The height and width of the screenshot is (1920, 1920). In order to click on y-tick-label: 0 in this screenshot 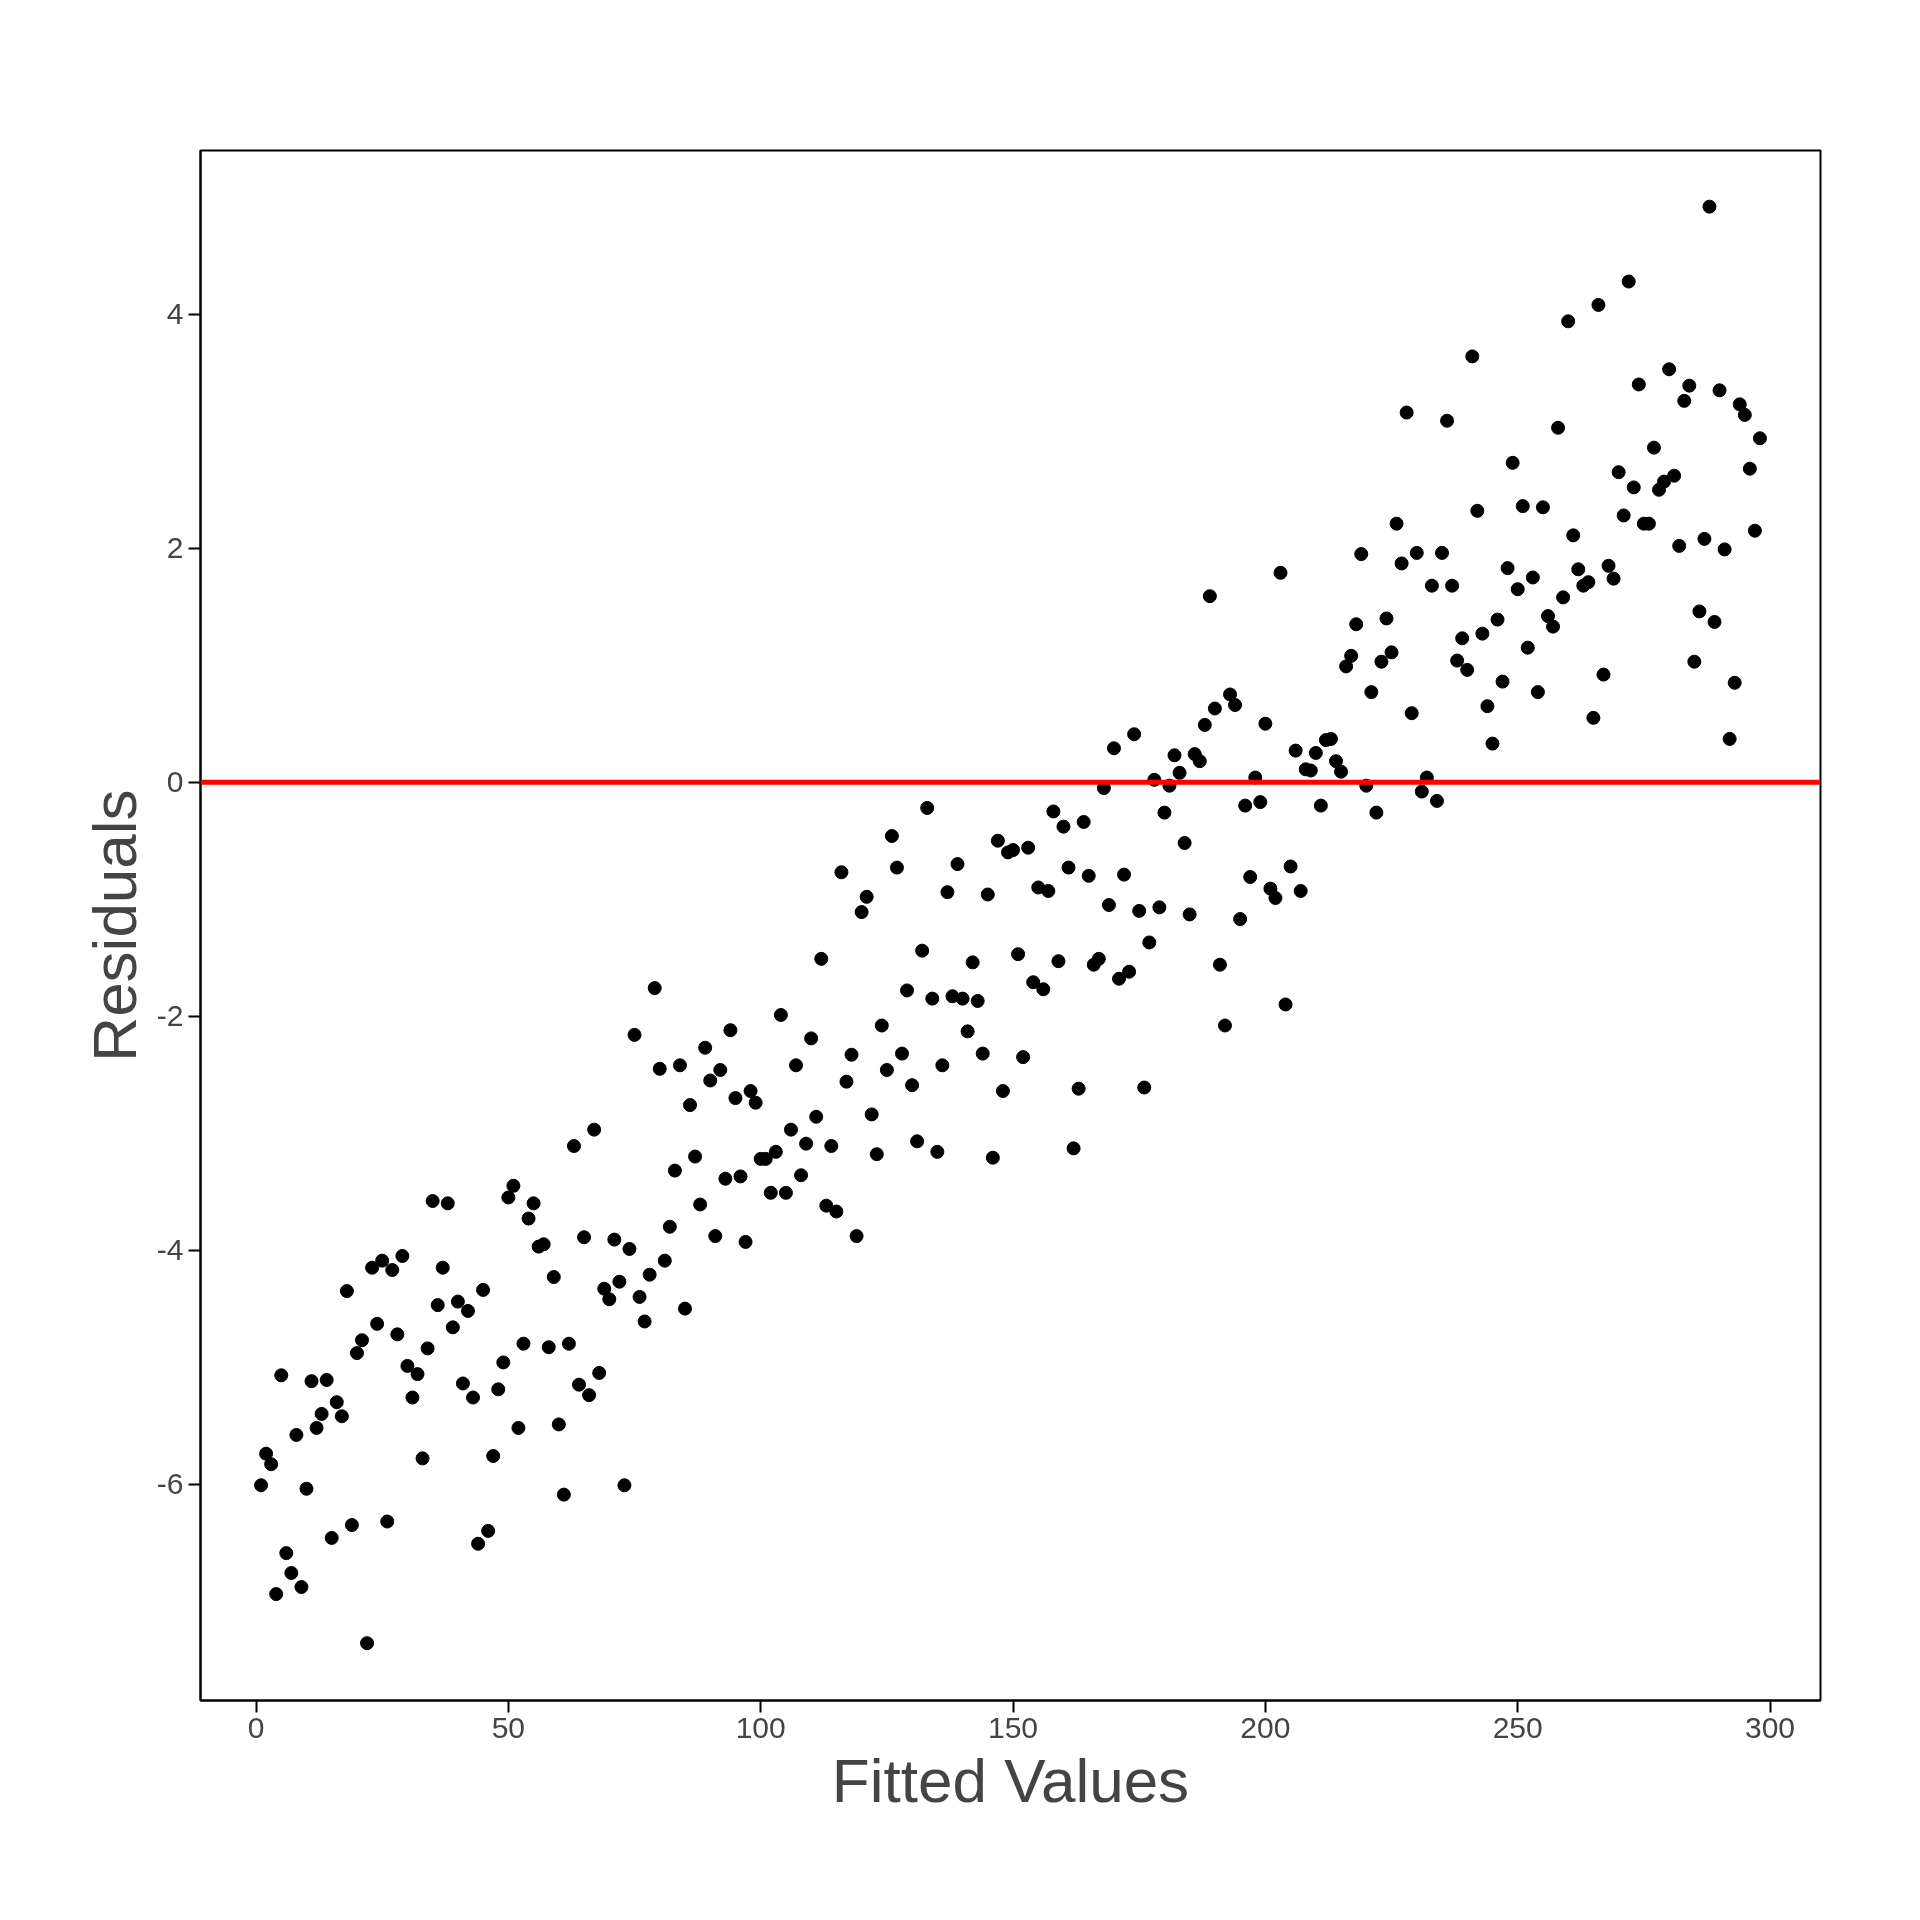, I will do `click(175, 782)`.